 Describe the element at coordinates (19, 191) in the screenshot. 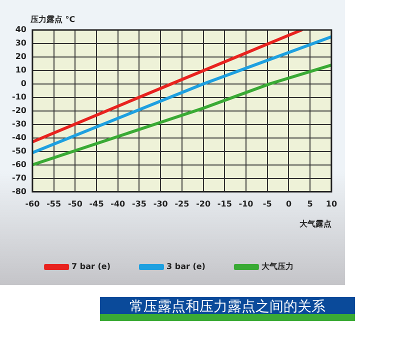

I see `y-tick-label: -80` at that location.